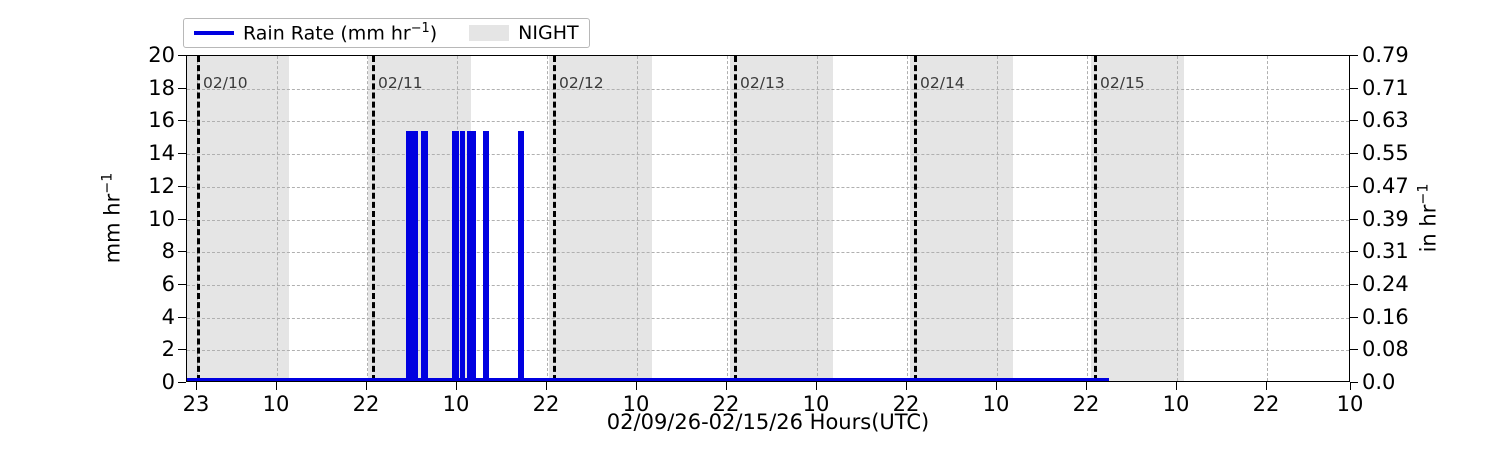 Image resolution: width=1500 pixels, height=450 pixels. I want to click on ytick-label-left-16: 16, so click(161, 120).